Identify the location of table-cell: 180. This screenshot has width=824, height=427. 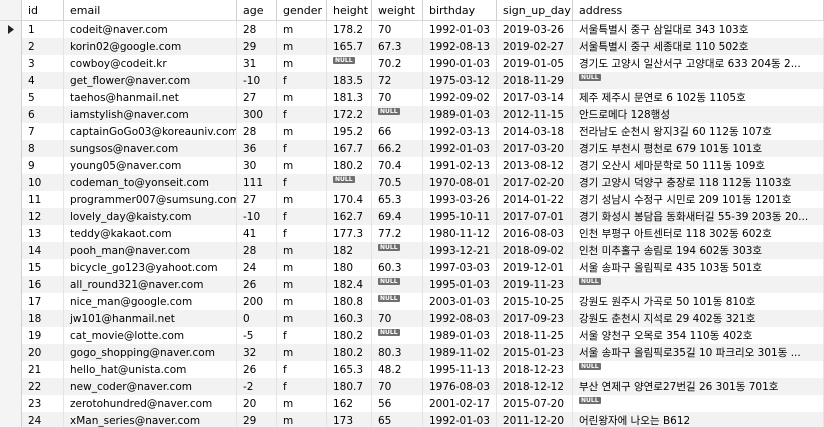
(349, 267).